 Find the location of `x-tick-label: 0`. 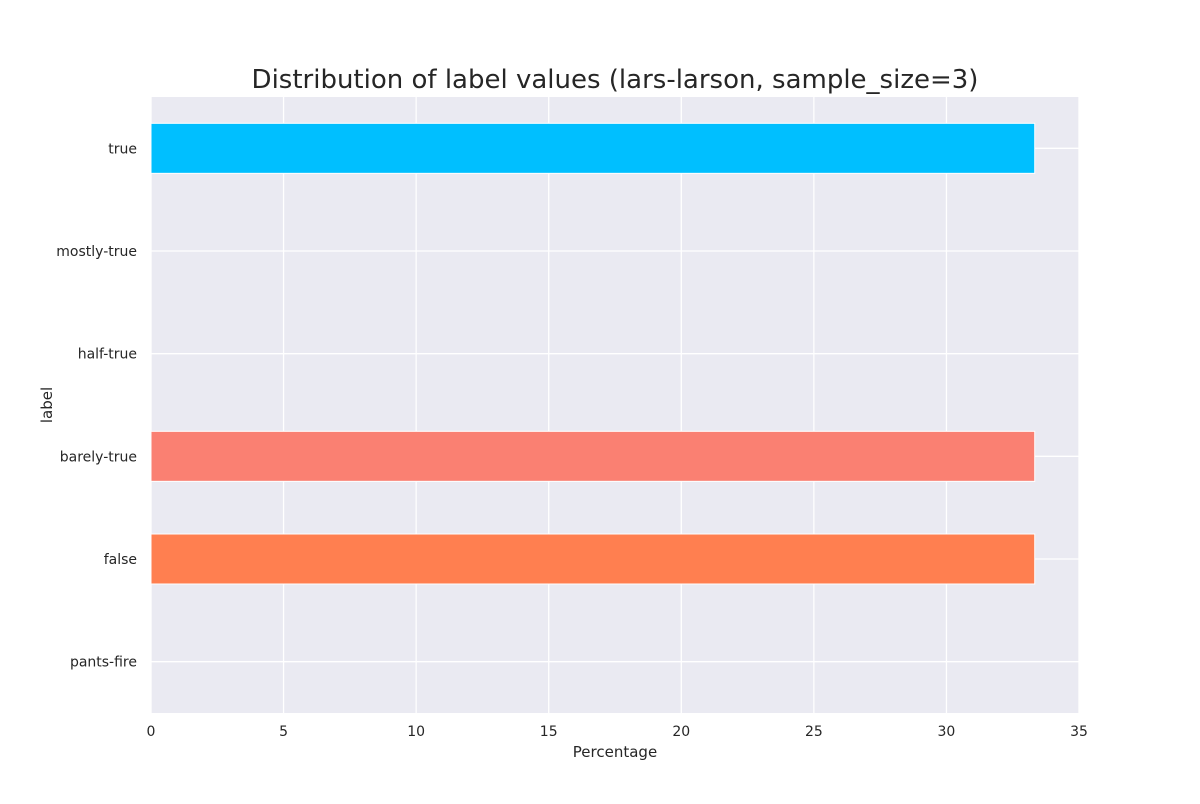

x-tick-label: 0 is located at coordinates (151, 732).